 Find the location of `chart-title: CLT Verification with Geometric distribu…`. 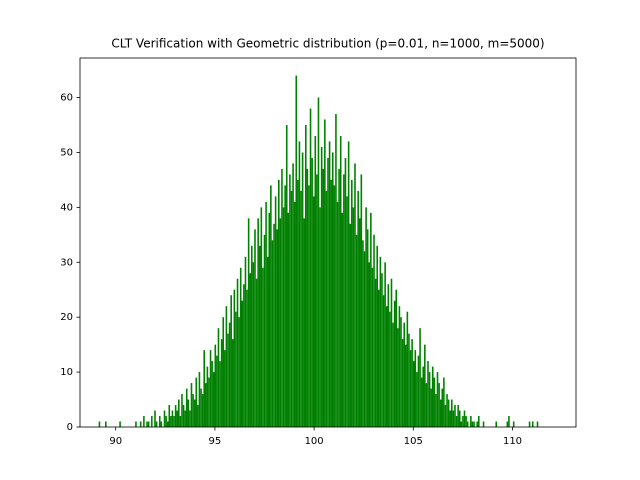

chart-title: CLT Verification with Geometric distribu… is located at coordinates (327, 44).